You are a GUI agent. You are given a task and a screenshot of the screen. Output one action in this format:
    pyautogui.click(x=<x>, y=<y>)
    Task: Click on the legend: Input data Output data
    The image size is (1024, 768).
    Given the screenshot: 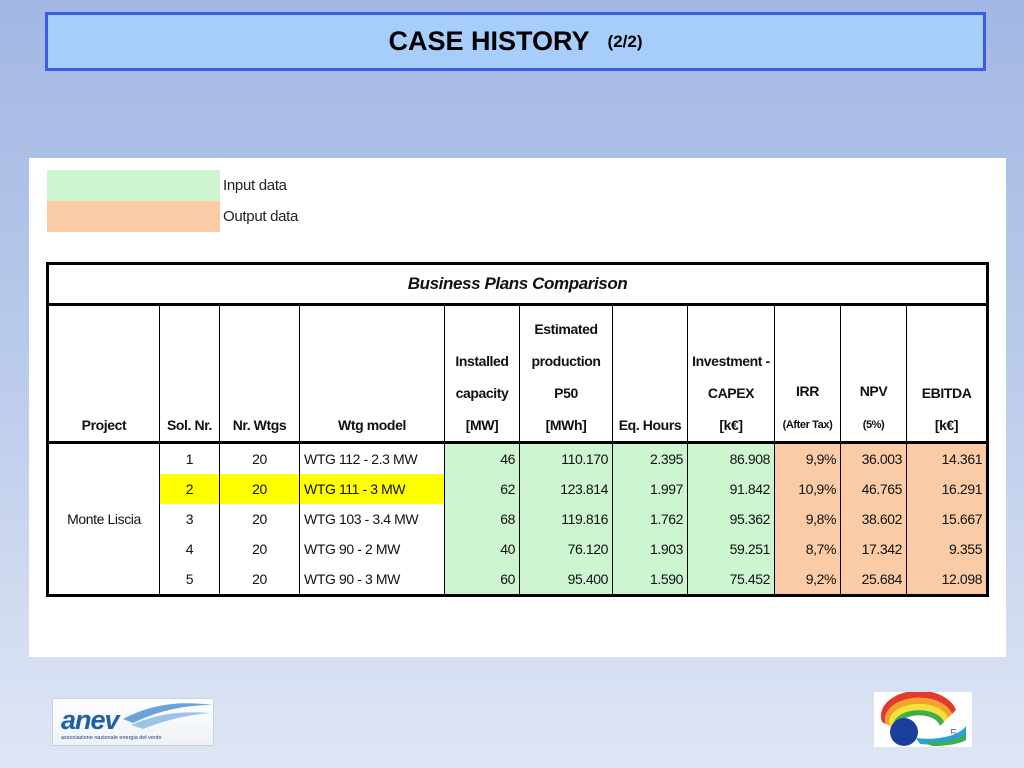 What is the action you would take?
    pyautogui.click(x=172, y=201)
    